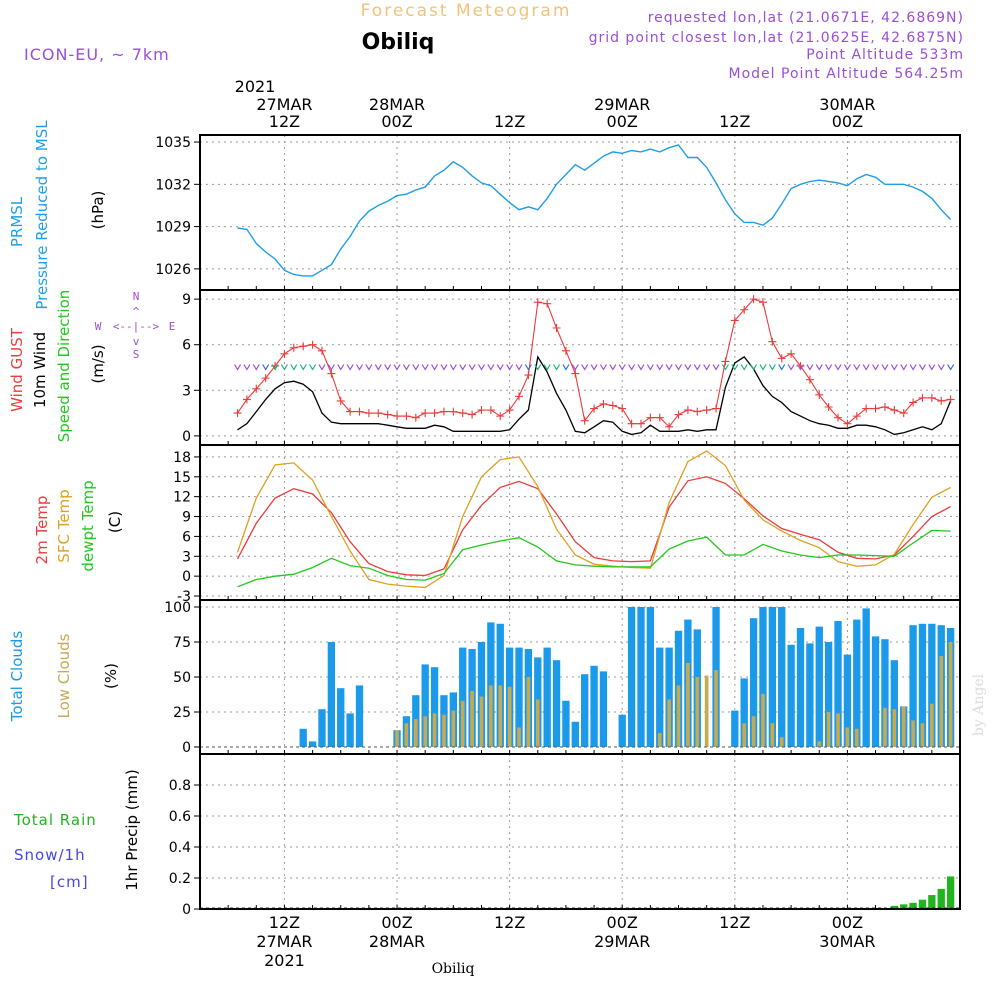 This screenshot has height=1000, width=1000. I want to click on snow-unit-label: [cm], so click(69, 882).